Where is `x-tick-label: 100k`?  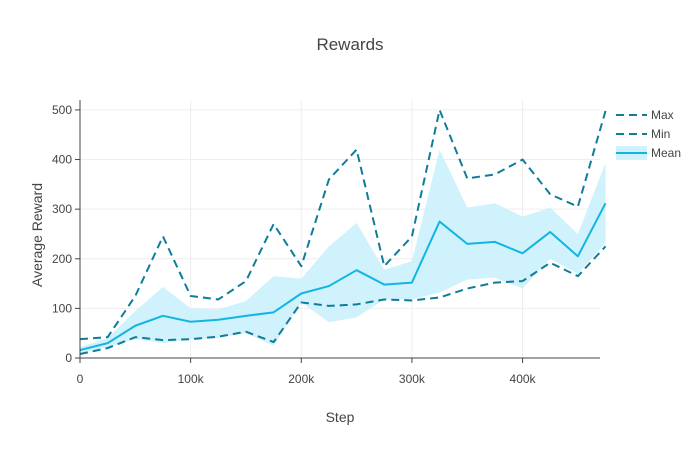 x-tick-label: 100k is located at coordinates (191, 379).